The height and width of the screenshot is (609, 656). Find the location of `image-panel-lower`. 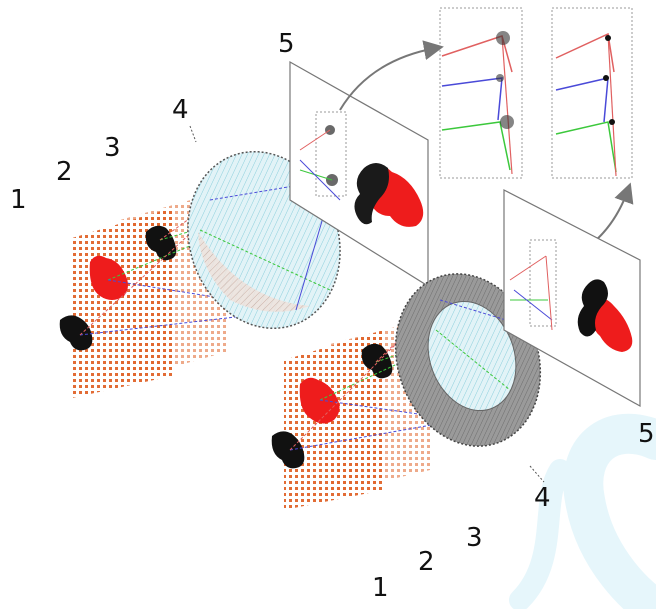

image-panel-lower is located at coordinates (572, 298).